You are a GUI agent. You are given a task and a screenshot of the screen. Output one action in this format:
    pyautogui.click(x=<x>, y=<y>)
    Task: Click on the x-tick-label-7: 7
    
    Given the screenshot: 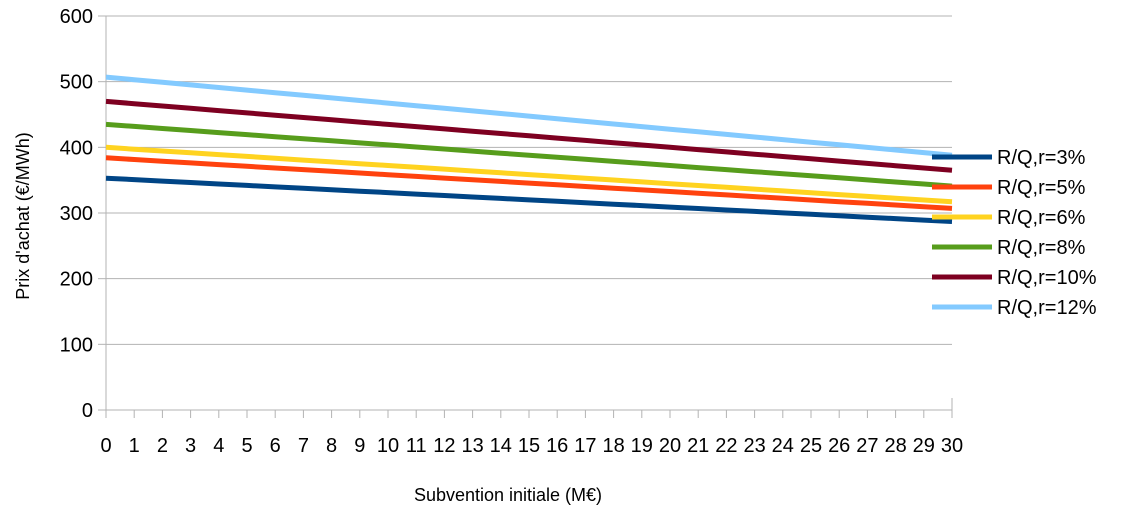 What is the action you would take?
    pyautogui.click(x=303, y=446)
    